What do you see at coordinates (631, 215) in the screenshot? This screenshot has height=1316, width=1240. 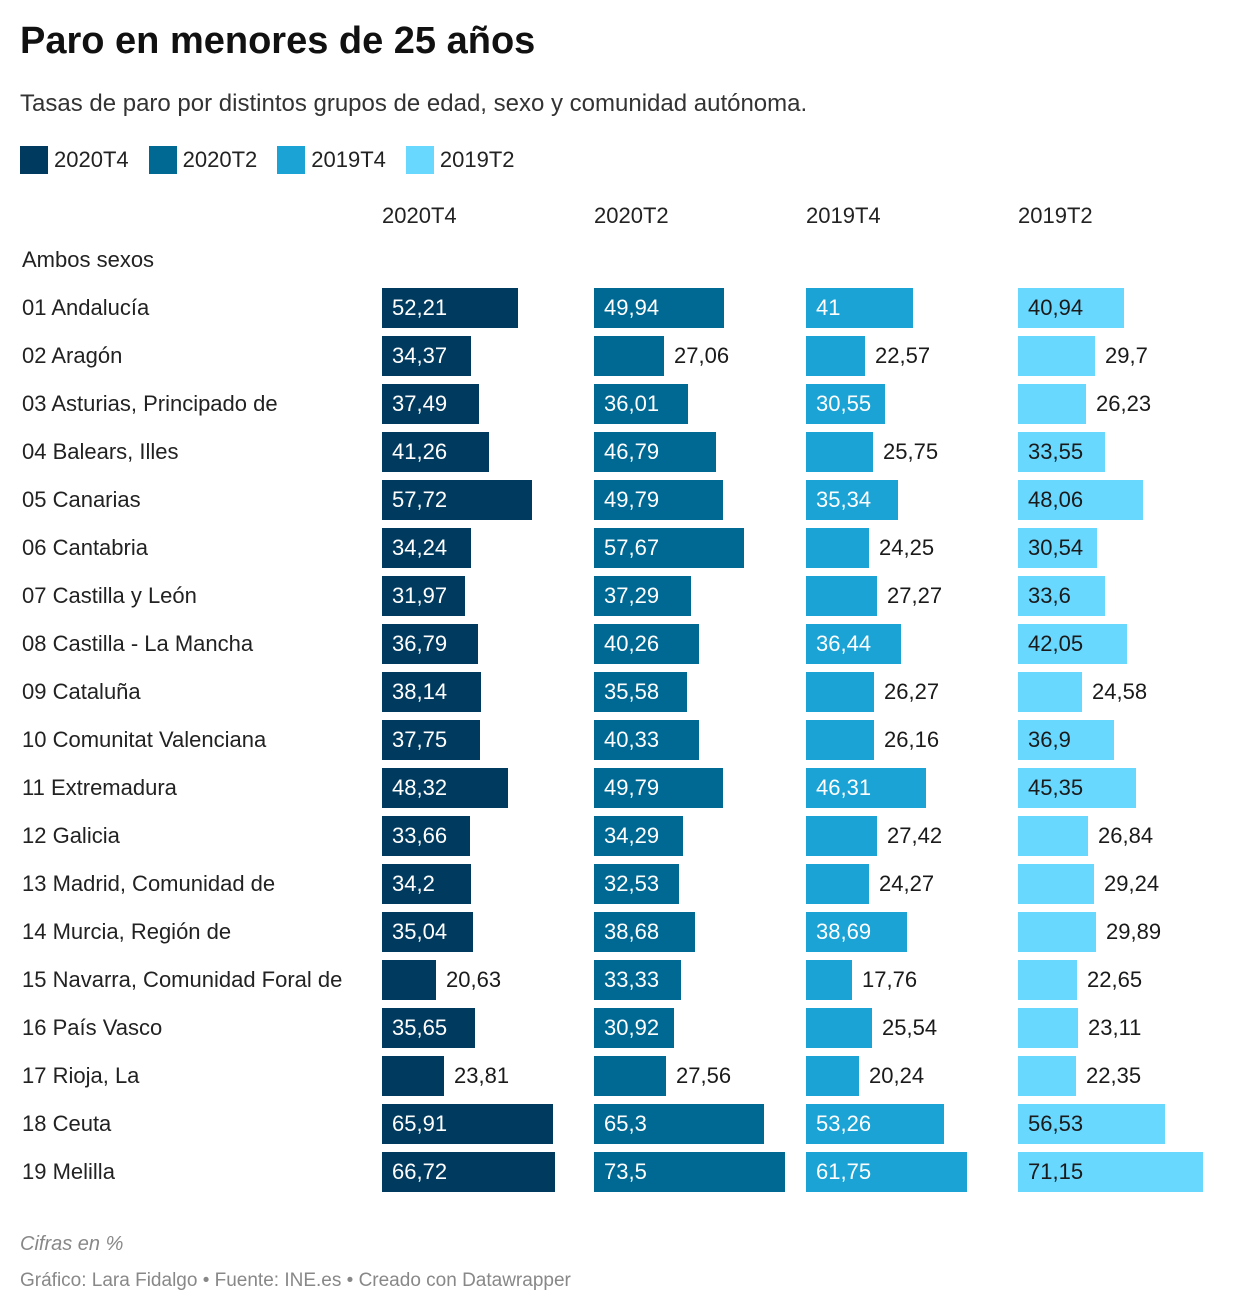 I see `column-header: 2020T2` at bounding box center [631, 215].